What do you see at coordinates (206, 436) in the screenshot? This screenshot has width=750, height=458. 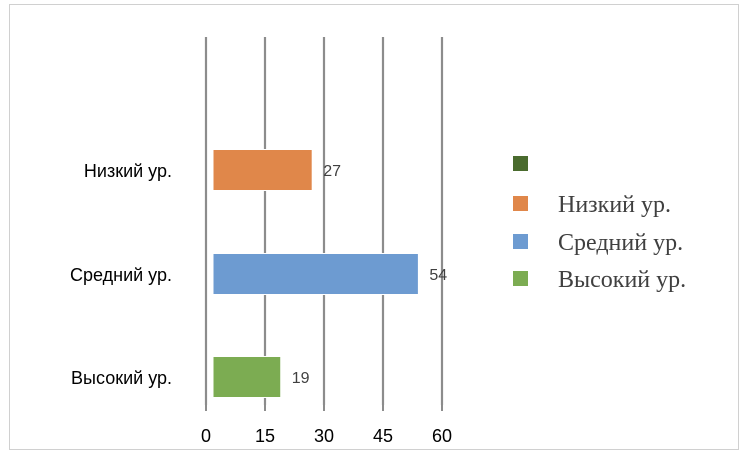 I see `x-tick-label-0: 0` at bounding box center [206, 436].